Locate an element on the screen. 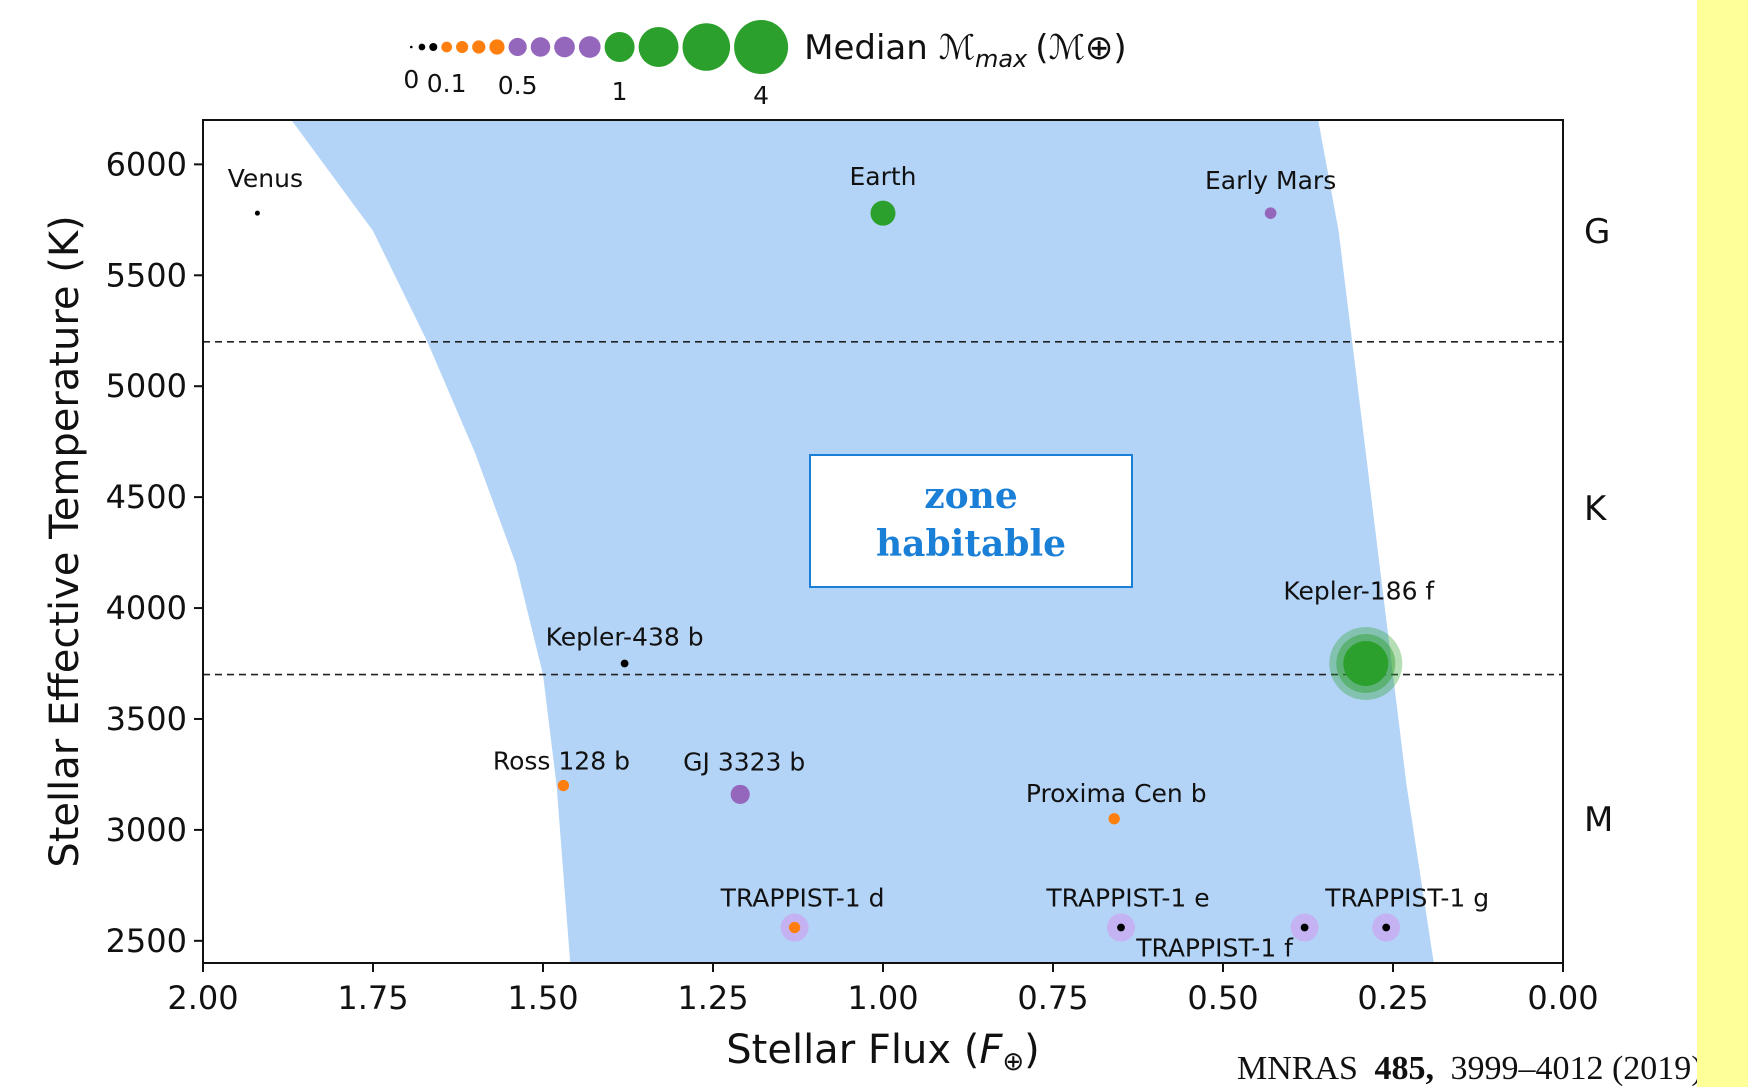 This screenshot has width=1748, height=1087. legend-tick-label: 0.1 is located at coordinates (447, 83).